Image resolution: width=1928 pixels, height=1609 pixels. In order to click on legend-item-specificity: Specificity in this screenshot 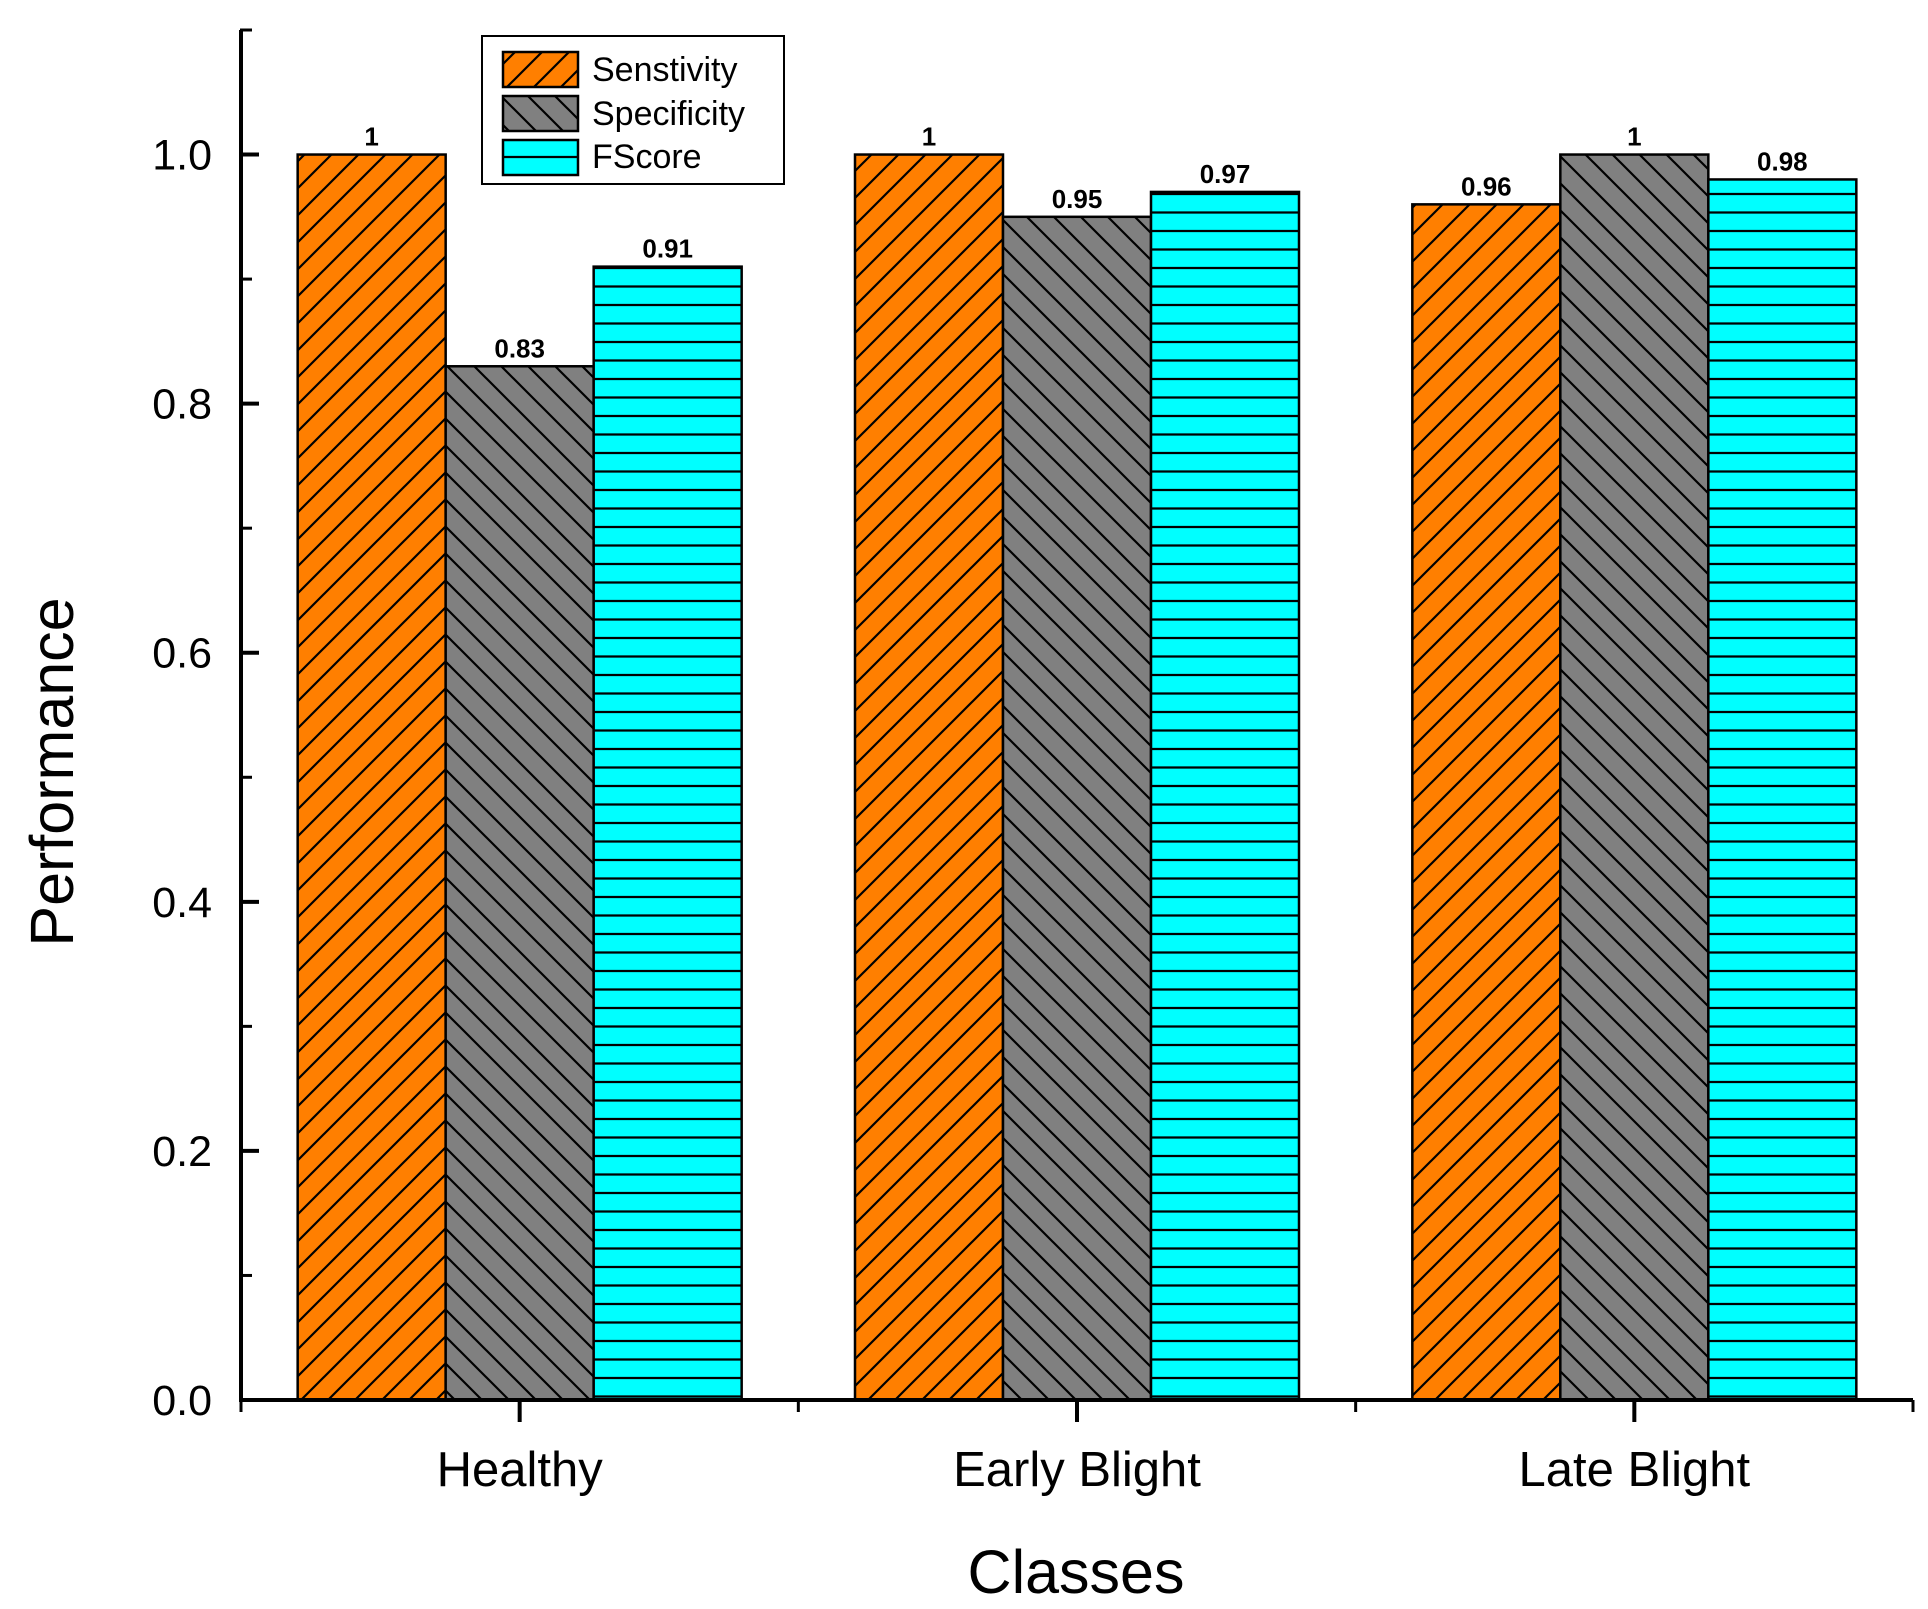, I will do `click(623, 113)`.